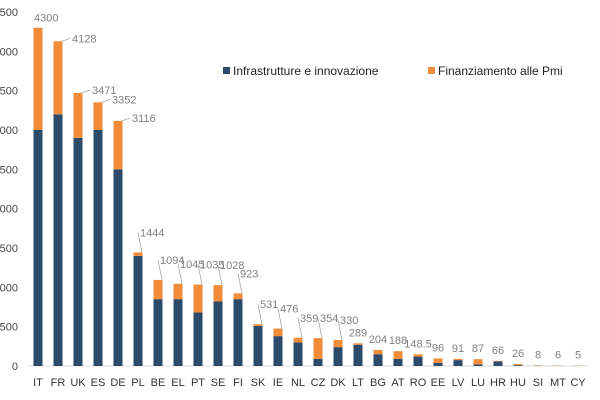 Image resolution: width=600 pixels, height=400 pixels. I want to click on bar-be-infrastrutture-e-innovazione, so click(158, 332).